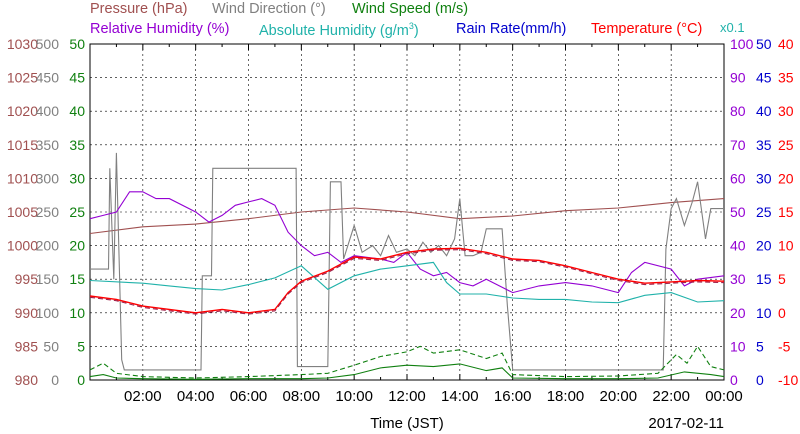  Describe the element at coordinates (760, 346) in the screenshot. I see `rain-rate-tick-label: 5` at that location.